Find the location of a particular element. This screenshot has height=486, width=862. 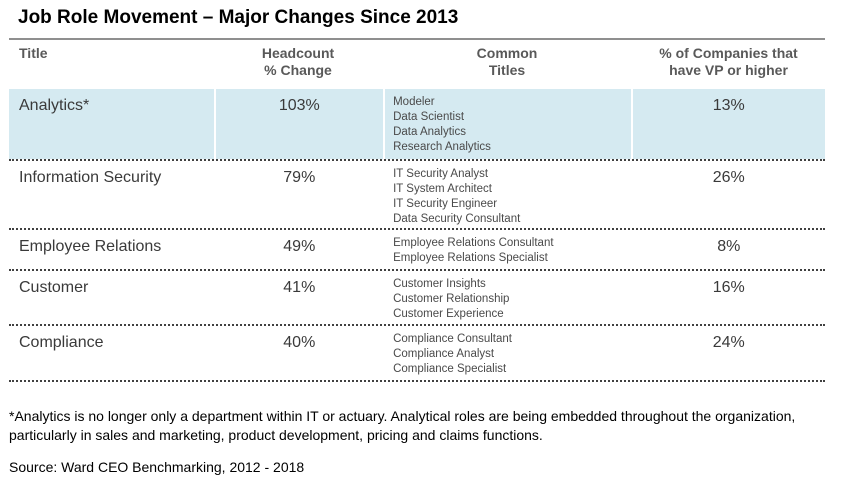

column-header-vp-line2: have VP or higher is located at coordinates (728, 70).